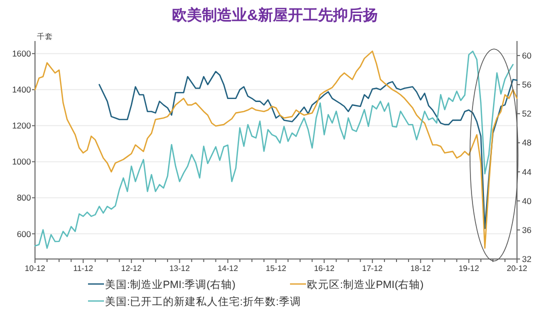  I want to click on y2-tick-label: 32, so click(527, 259).